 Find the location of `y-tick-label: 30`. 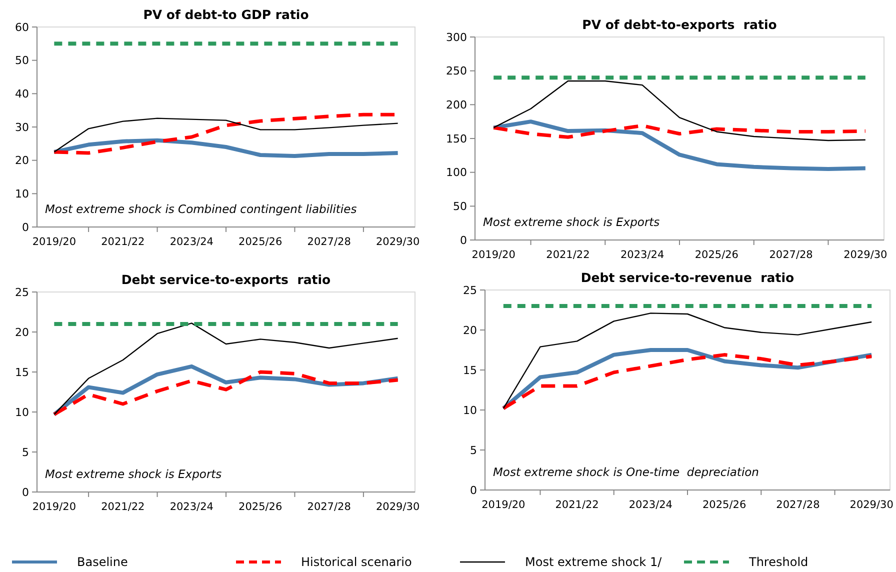

y-tick-label: 30 is located at coordinates (22, 127).